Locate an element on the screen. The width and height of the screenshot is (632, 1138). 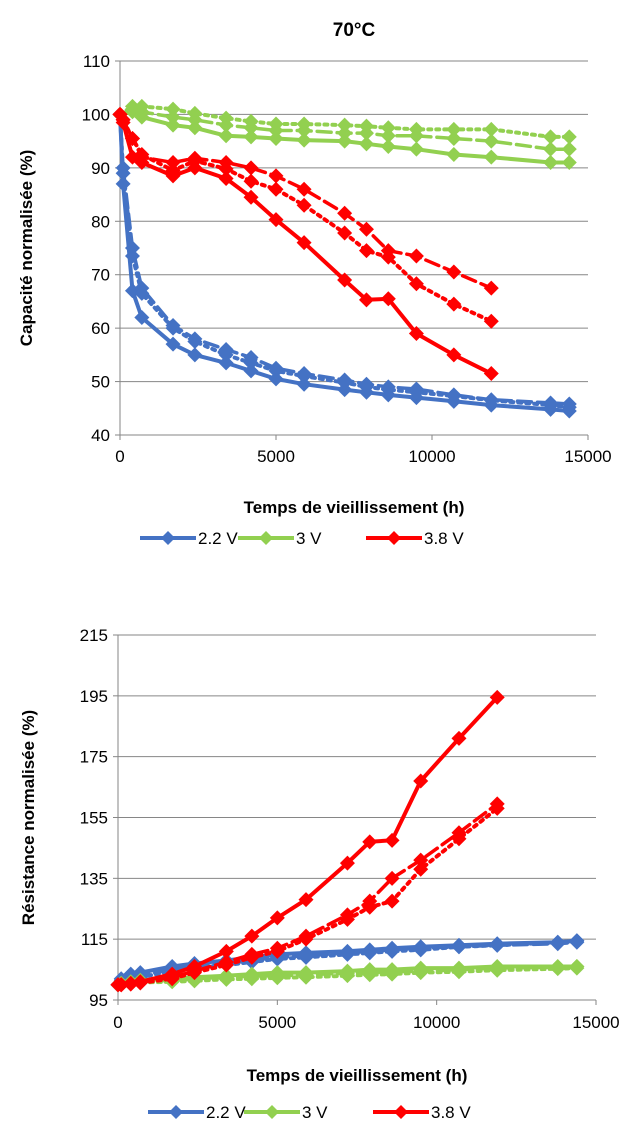
y-tick-label: 80 is located at coordinates (100, 221).